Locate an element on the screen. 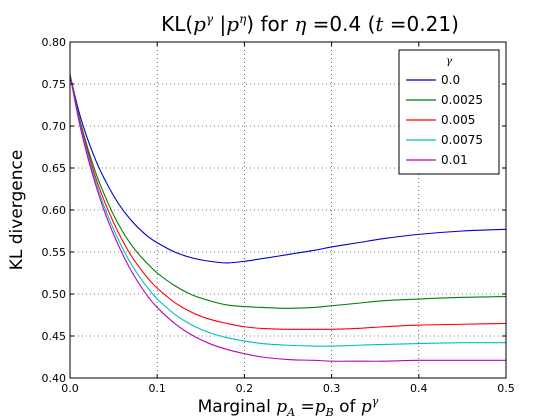 The image size is (560, 420). chart-title: KL(pγ |pη) for η =0.4 (t =0.21) is located at coordinates (310, 24).